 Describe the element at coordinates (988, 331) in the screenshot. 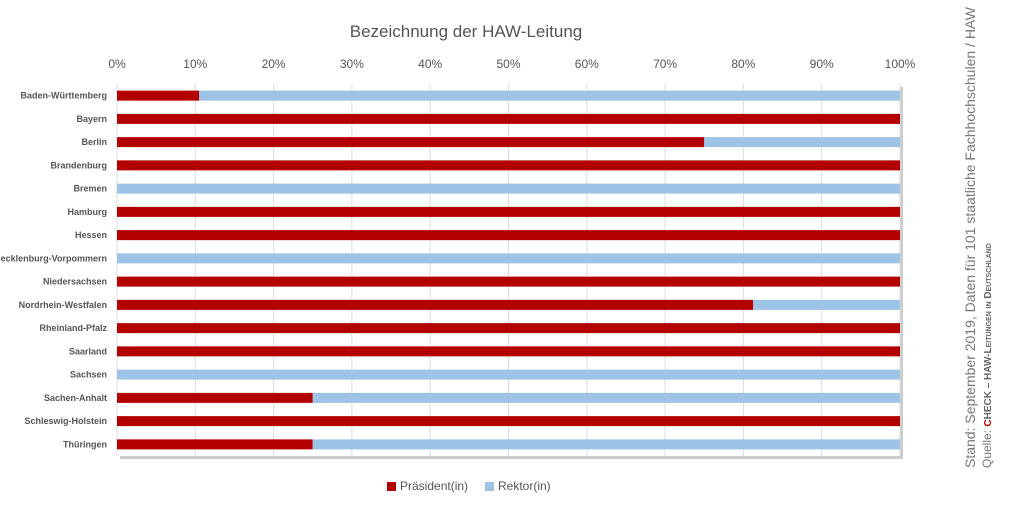

I see `brand-name: HECK – HAW-Leitungen in Deutschland` at that location.